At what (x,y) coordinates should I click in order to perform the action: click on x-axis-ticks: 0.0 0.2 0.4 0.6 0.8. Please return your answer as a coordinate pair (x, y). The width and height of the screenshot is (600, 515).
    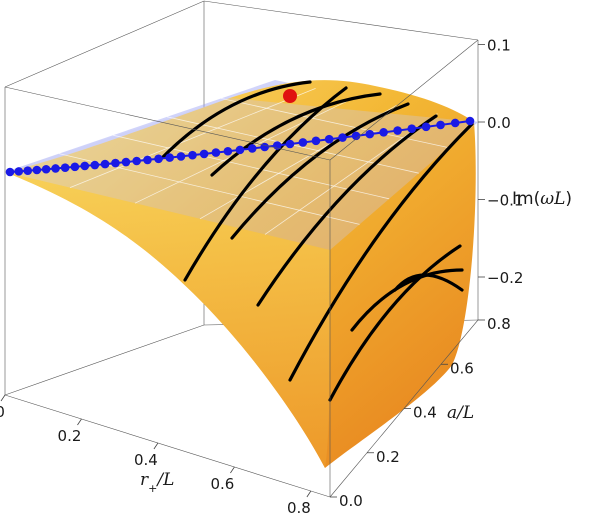
    Looking at the image, I should click on (156, 454).